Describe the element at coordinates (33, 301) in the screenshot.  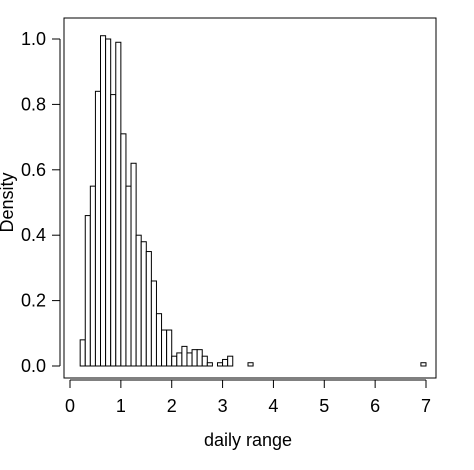
I see `y-tick-label-1: 0.2` at that location.